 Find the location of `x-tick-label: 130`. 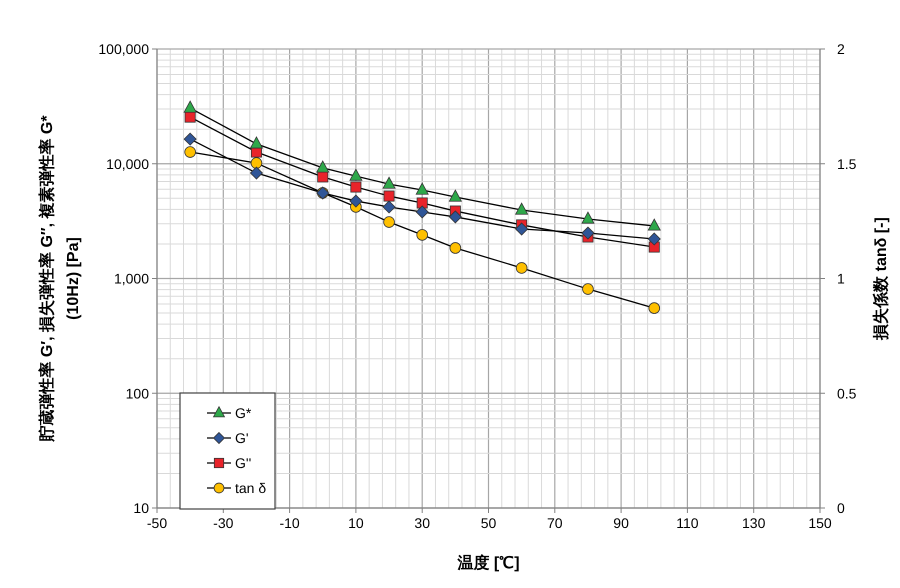

x-tick-label: 130 is located at coordinates (754, 523).